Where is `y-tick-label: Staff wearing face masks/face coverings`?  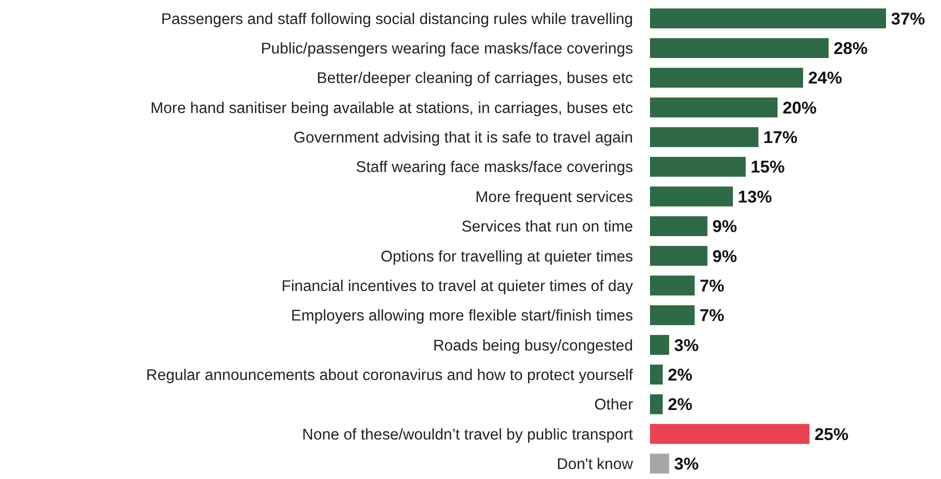
y-tick-label: Staff wearing face masks/face coverings is located at coordinates (495, 167).